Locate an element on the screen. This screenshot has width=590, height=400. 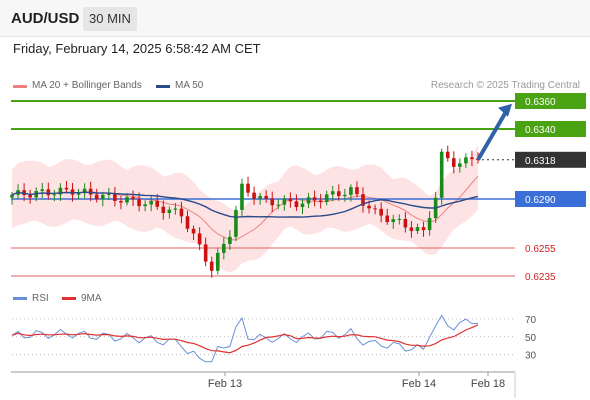
chart-header: AUD/USD 30 MIN is located at coordinates (295, 18).